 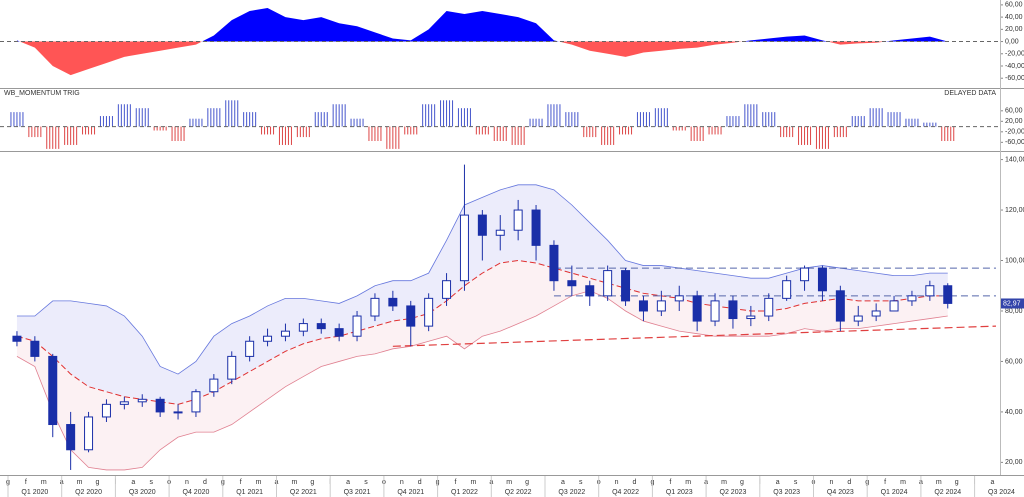 I want to click on indicator-title: WB_MOMENTUM TRIG, so click(x=42, y=93).